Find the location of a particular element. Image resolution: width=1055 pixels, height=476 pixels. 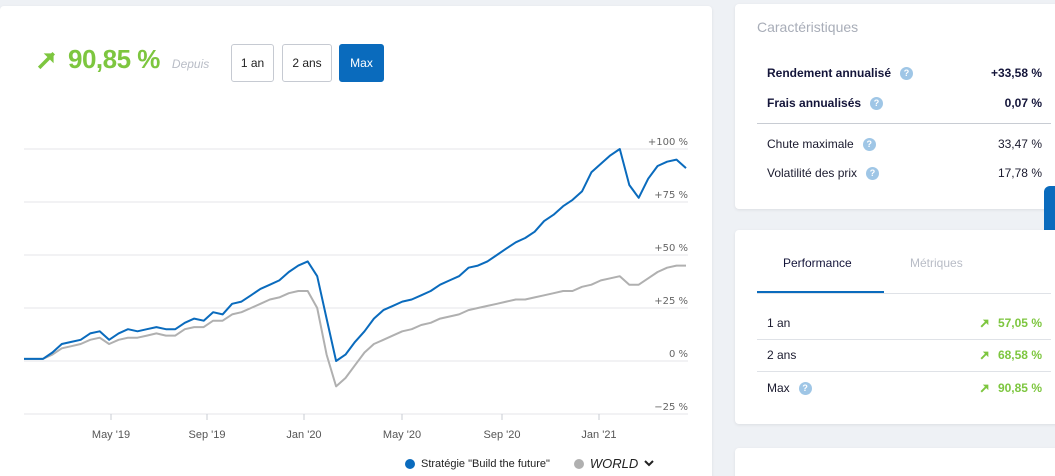

stat-row-annual-fees: Frais annualisés? 0,07 % is located at coordinates (904, 103).